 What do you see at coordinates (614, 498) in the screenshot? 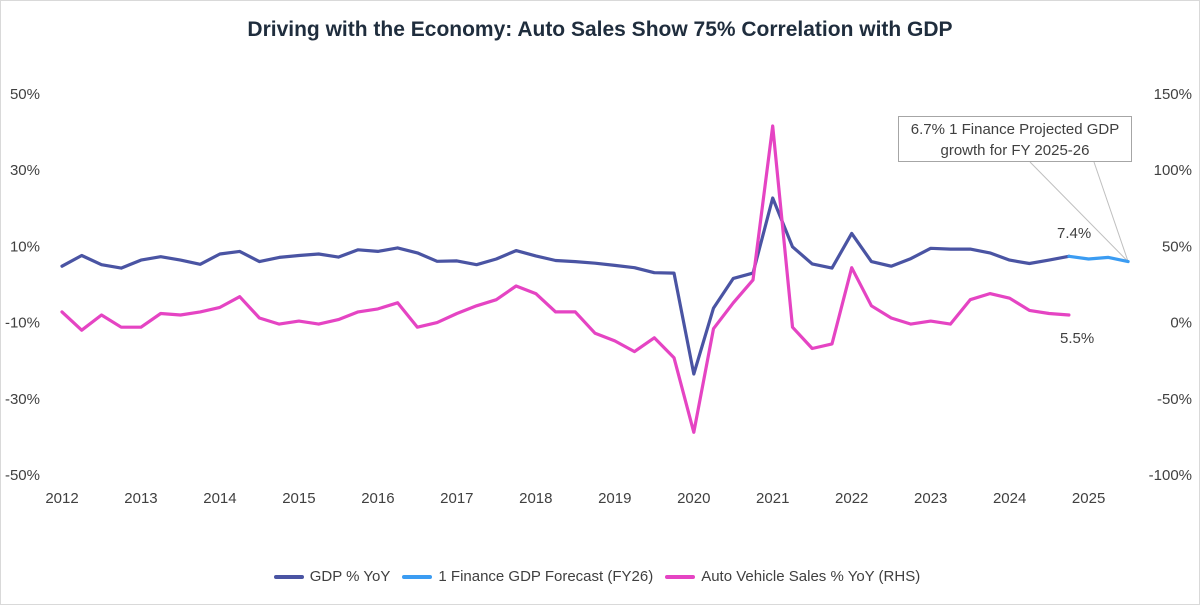
I see `x-tick-label: 2019` at bounding box center [614, 498].